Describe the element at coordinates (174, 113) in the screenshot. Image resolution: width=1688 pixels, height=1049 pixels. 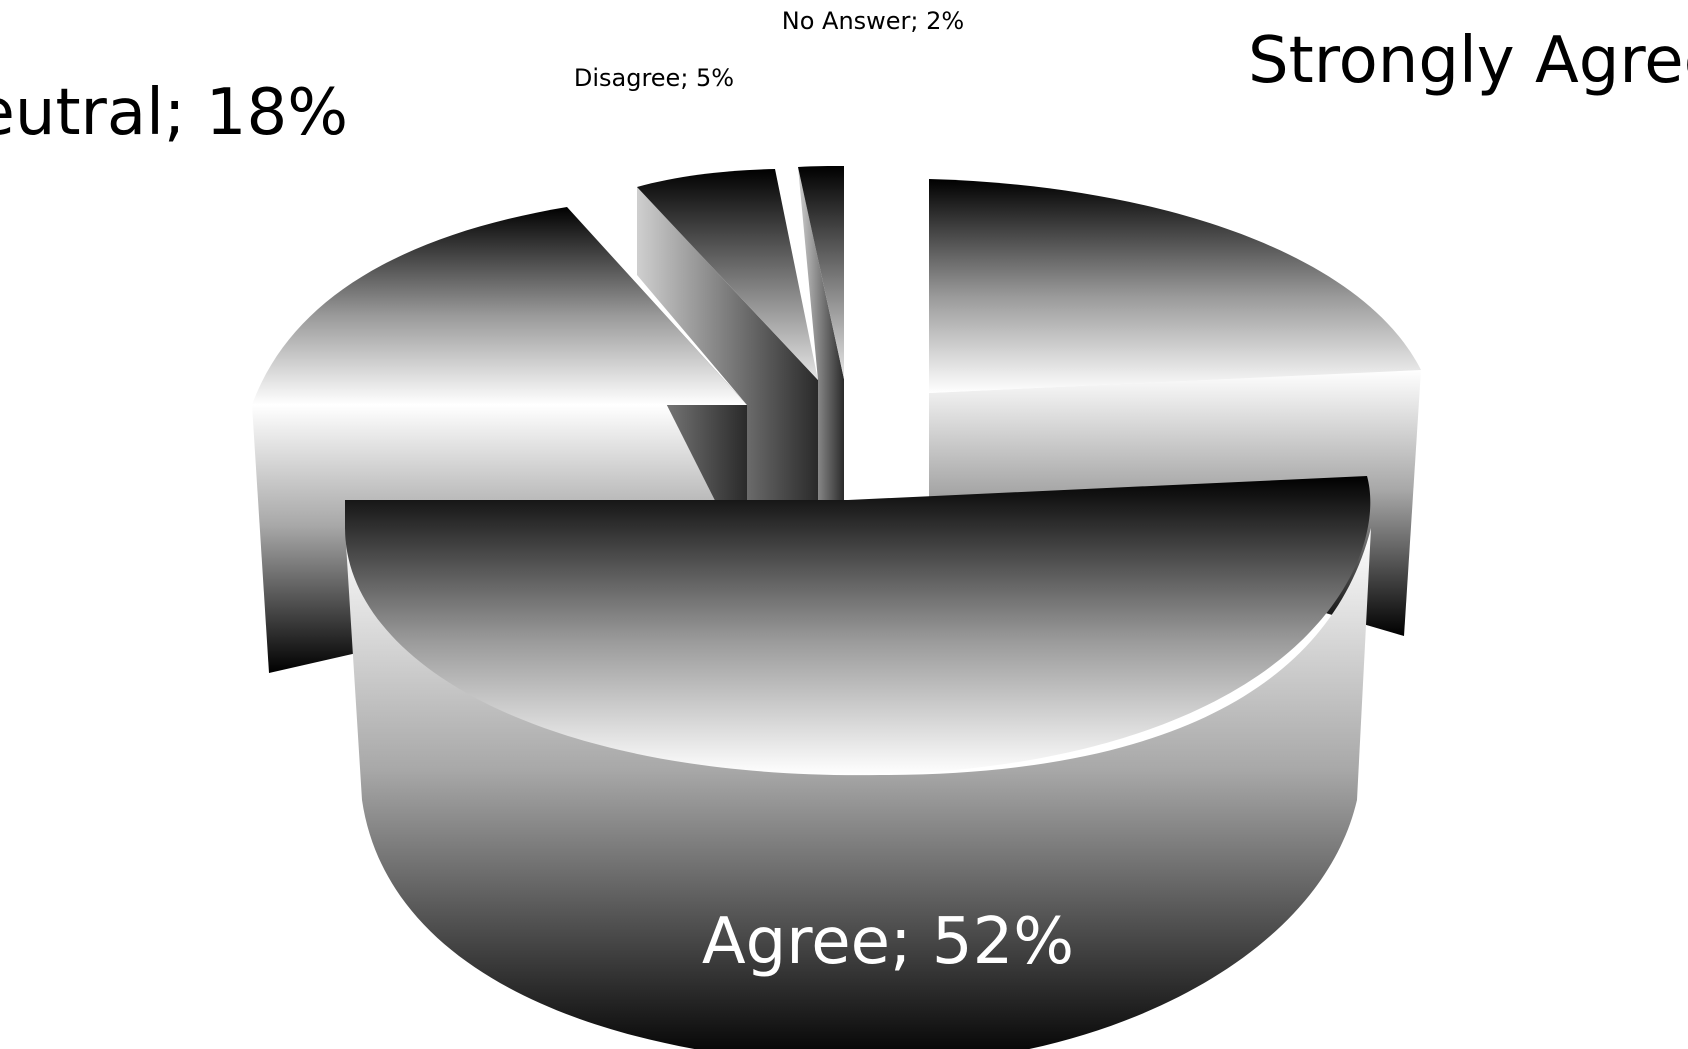
I see `data-label-neutral: Neutral; 18%` at that location.